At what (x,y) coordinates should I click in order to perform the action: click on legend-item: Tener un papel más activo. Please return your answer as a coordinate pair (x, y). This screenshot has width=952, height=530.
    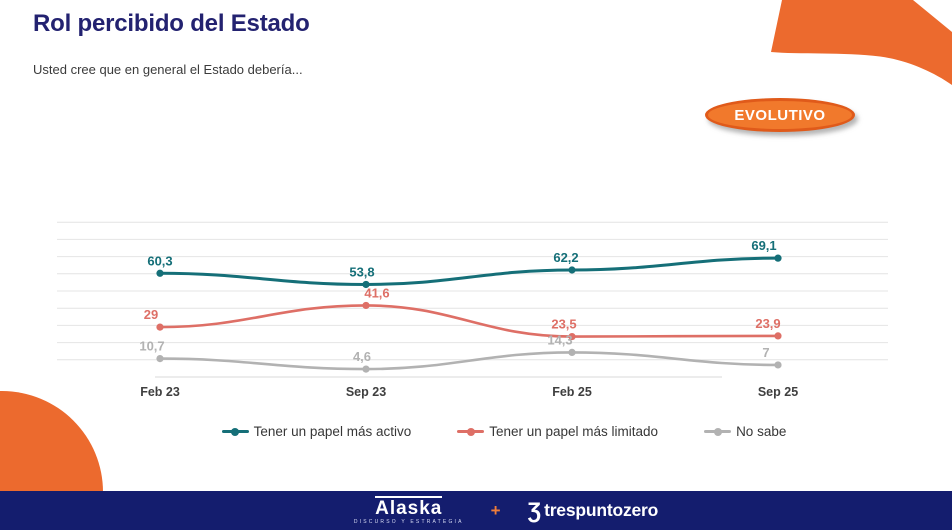
    Looking at the image, I should click on (316, 431).